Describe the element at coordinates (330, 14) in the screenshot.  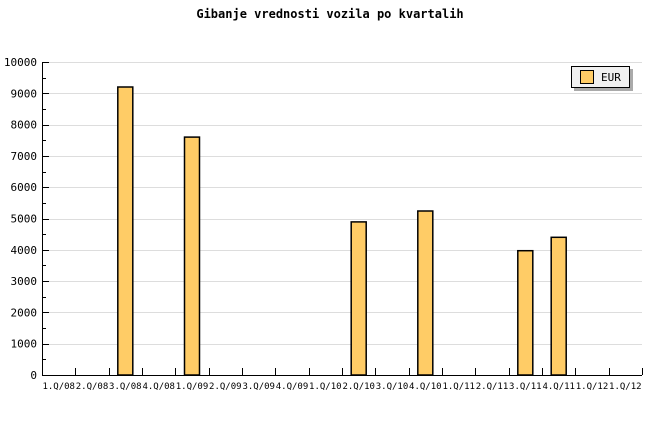
I see `chart-title: Gibanje vrednosti vozila po kvartalih` at that location.